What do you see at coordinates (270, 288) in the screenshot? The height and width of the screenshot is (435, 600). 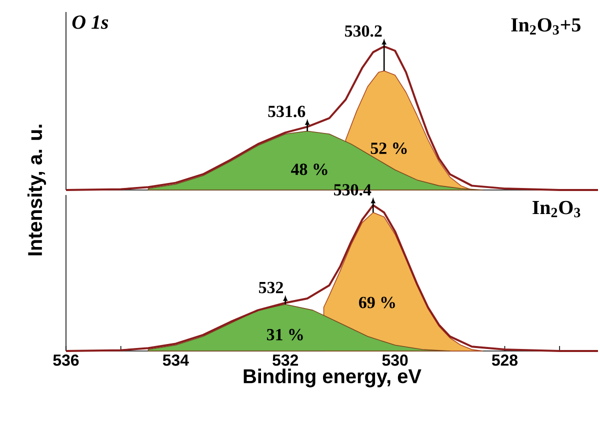 I see `annotation: 532` at bounding box center [270, 288].